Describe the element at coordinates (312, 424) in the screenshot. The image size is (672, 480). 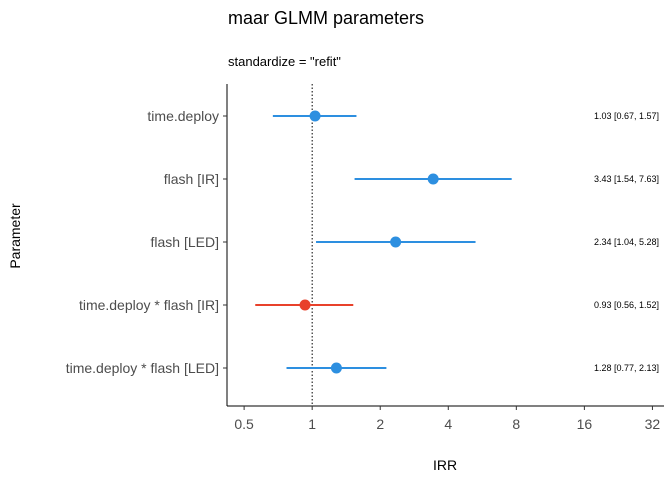
I see `x-tick-label: 1` at that location.